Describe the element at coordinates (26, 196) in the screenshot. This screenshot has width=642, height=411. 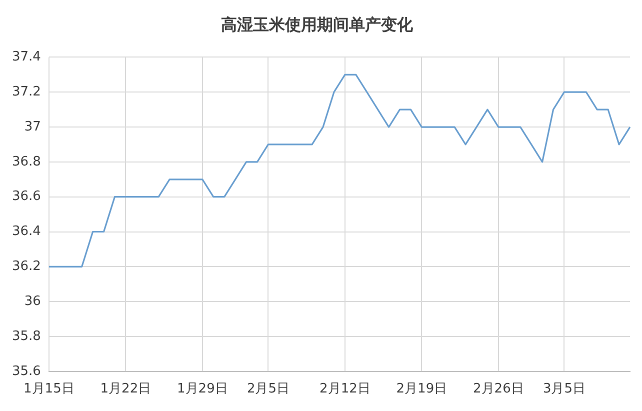
I see `y-tick-label: 36.6` at that location.